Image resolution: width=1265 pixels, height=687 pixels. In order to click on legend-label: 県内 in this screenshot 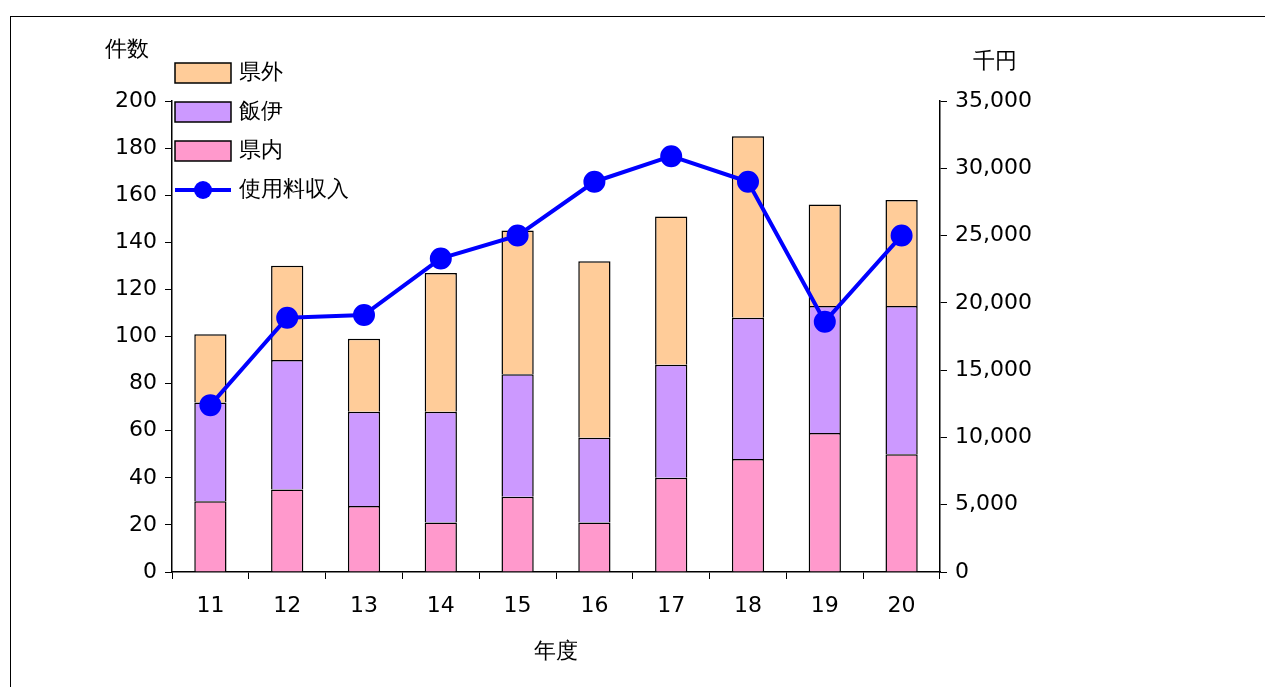, I will do `click(261, 149)`.